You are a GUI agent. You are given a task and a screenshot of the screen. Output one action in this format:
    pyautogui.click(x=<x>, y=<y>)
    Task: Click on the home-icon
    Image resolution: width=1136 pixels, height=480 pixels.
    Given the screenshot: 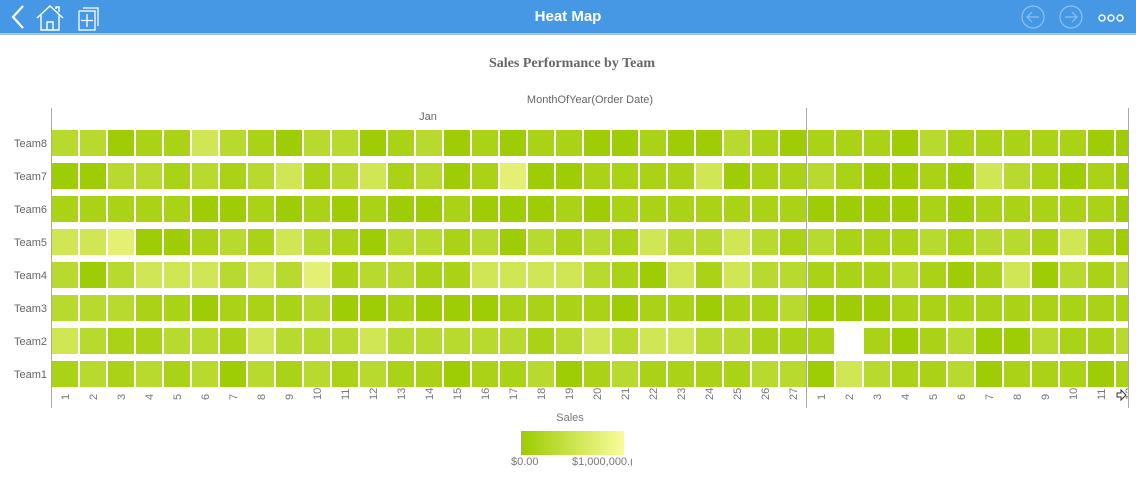 What is the action you would take?
    pyautogui.click(x=50, y=17)
    